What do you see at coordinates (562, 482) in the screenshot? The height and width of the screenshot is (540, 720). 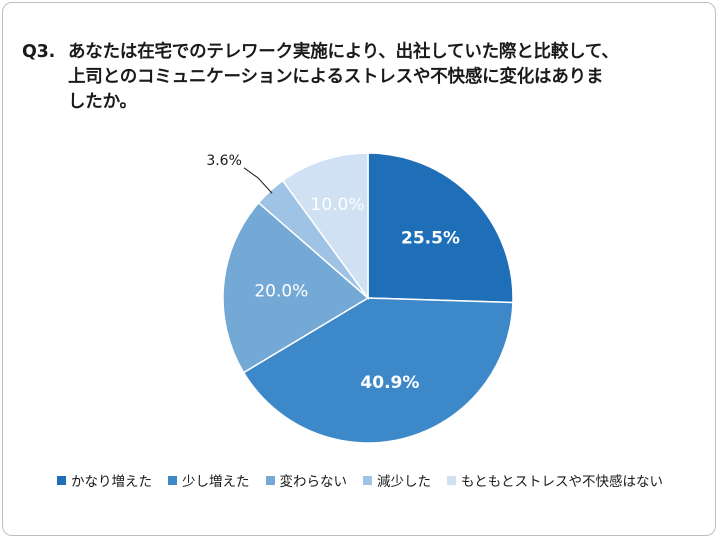 I see `legend-label-motomoto: もともとストレスや不快感はない` at bounding box center [562, 482].